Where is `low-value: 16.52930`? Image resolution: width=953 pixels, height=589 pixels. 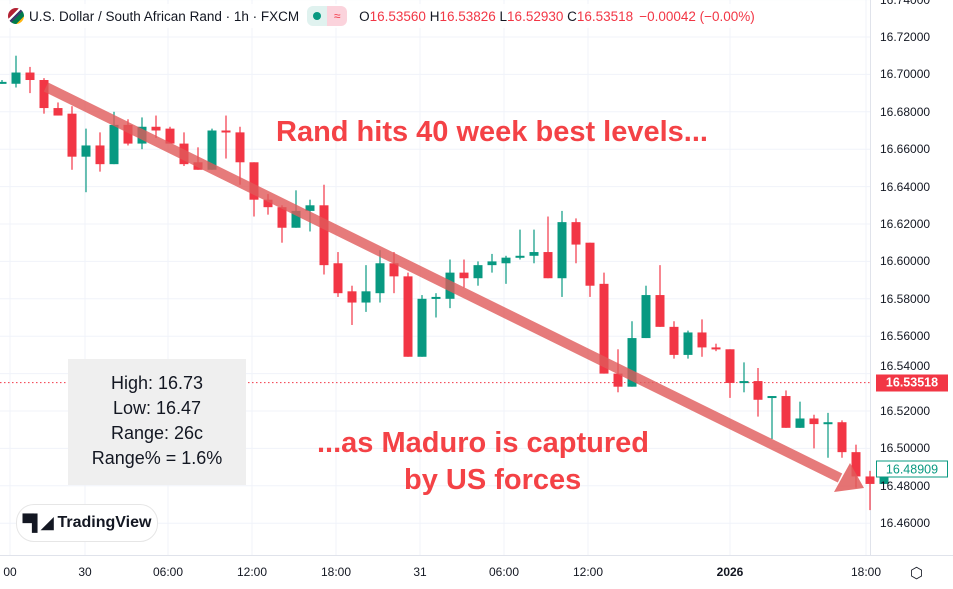
low-value: 16.52930 is located at coordinates (535, 16).